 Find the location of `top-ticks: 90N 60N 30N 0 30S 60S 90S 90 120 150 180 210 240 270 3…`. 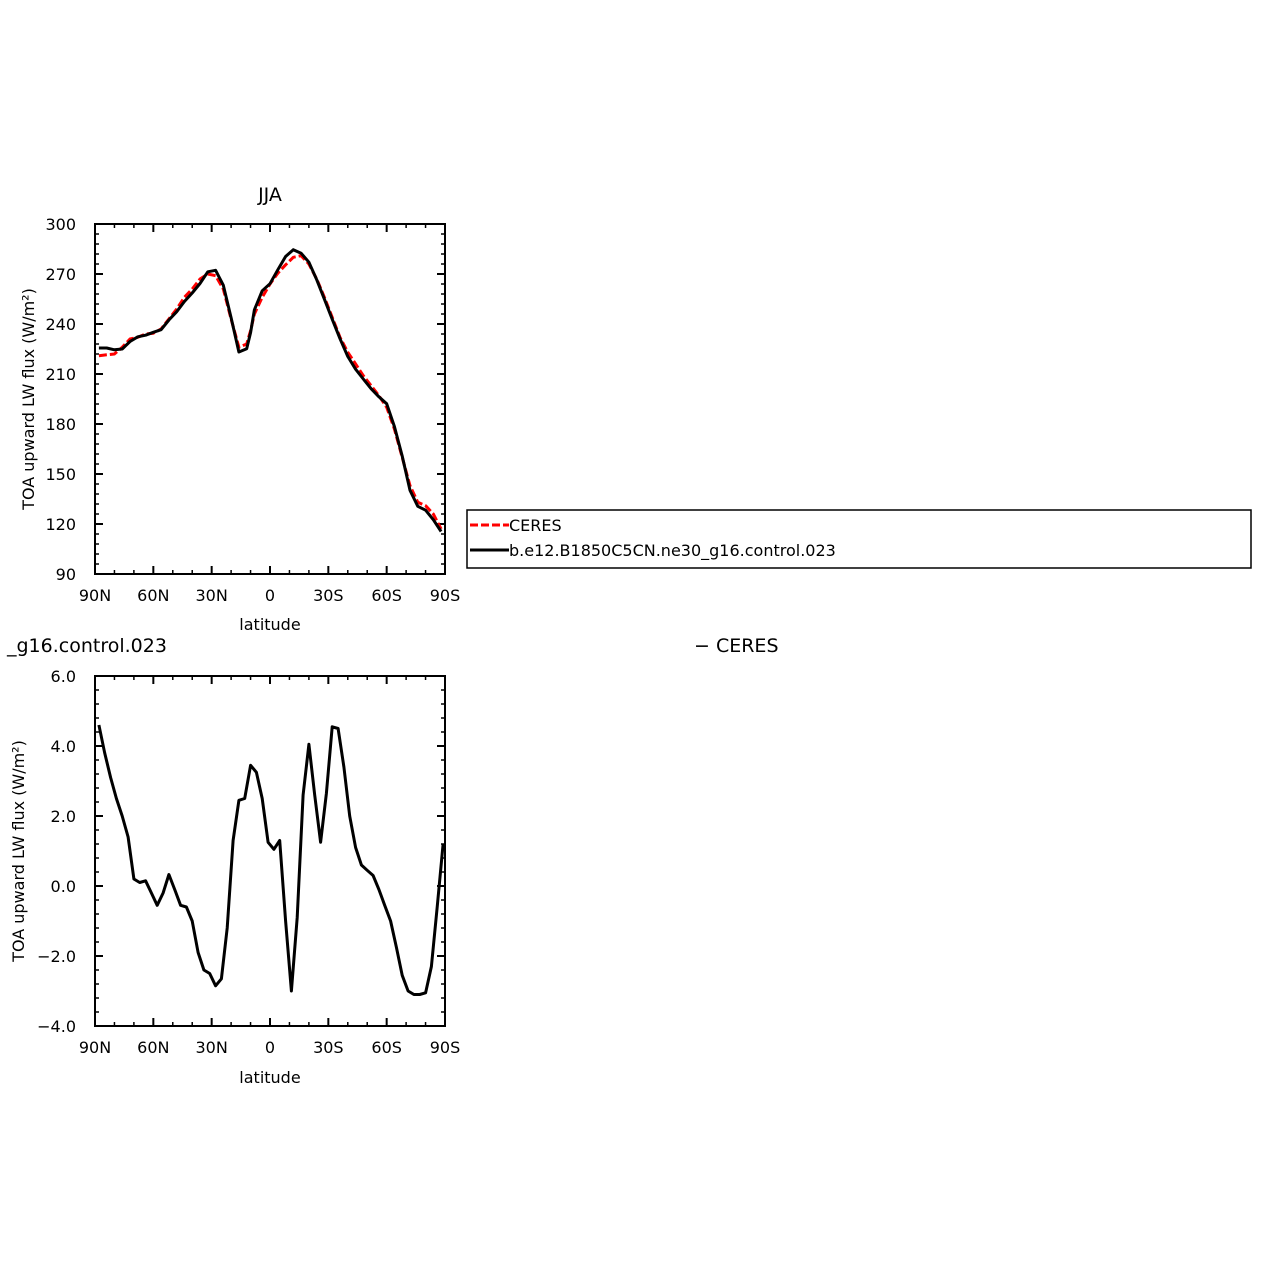

top-ticks: 90N 60N 30N 0 30S 60S 90S 90 120 150 180 210 240 270 3… is located at coordinates (252, 410).